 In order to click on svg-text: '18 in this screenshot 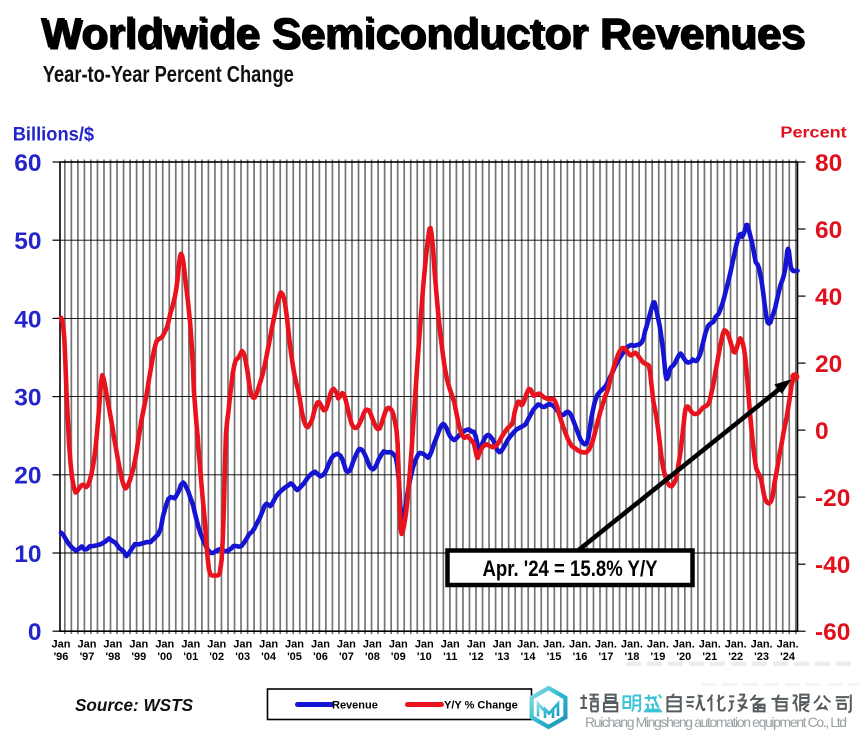, I will do `click(631, 657)`.